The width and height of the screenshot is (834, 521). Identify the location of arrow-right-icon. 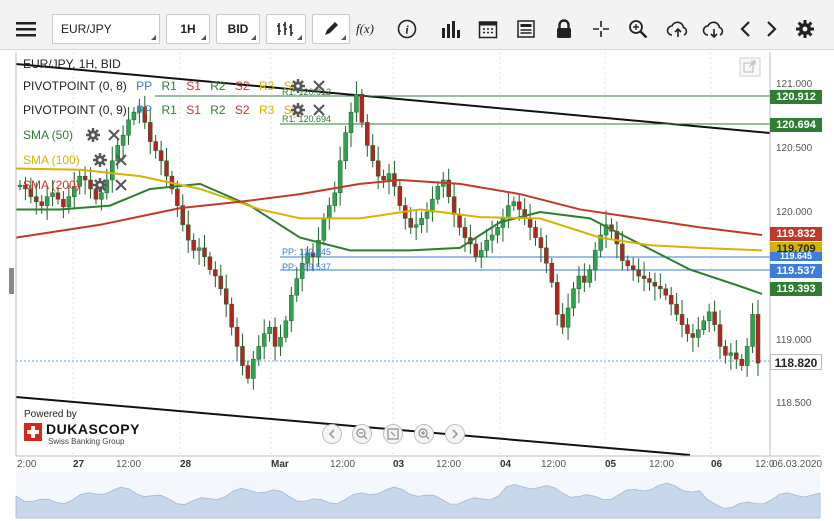
(771, 29).